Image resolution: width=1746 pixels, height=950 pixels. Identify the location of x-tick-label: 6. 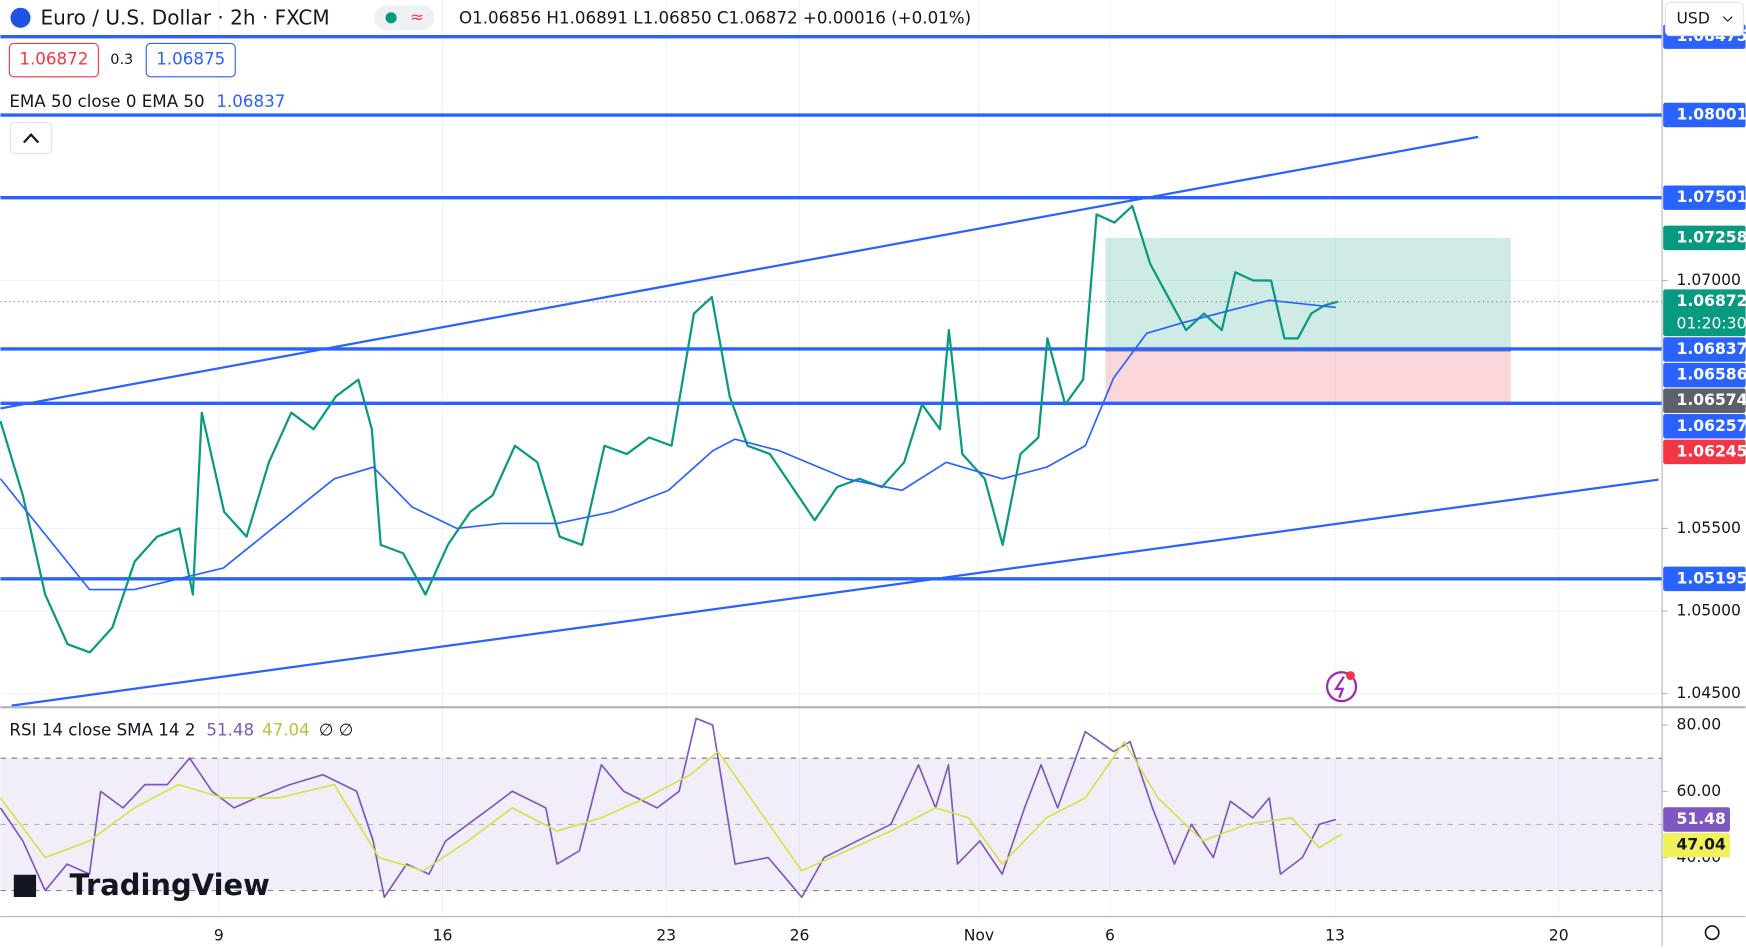
(1110, 935).